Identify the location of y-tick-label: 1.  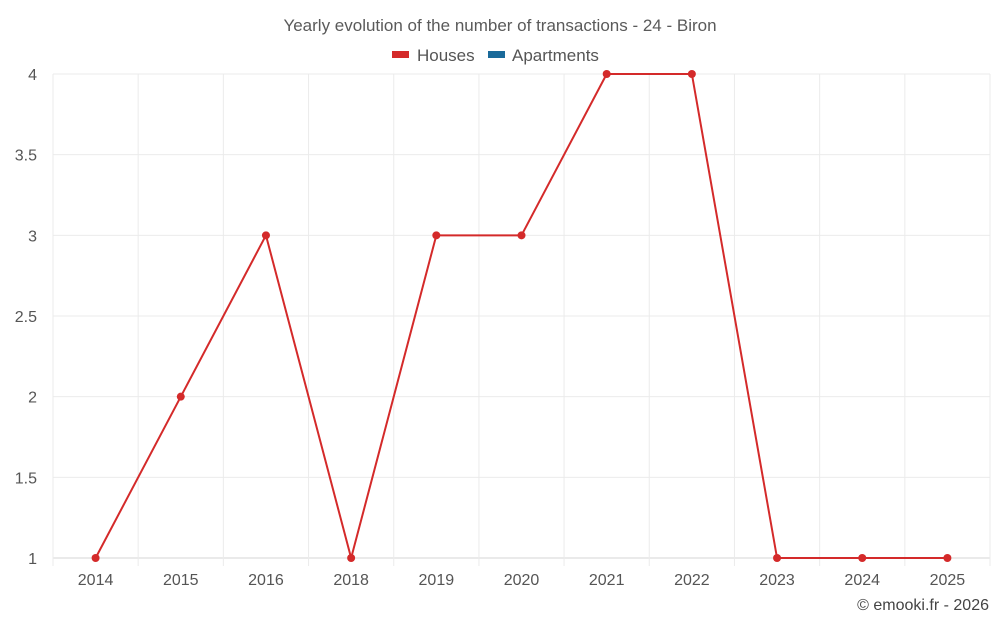
(32, 559).